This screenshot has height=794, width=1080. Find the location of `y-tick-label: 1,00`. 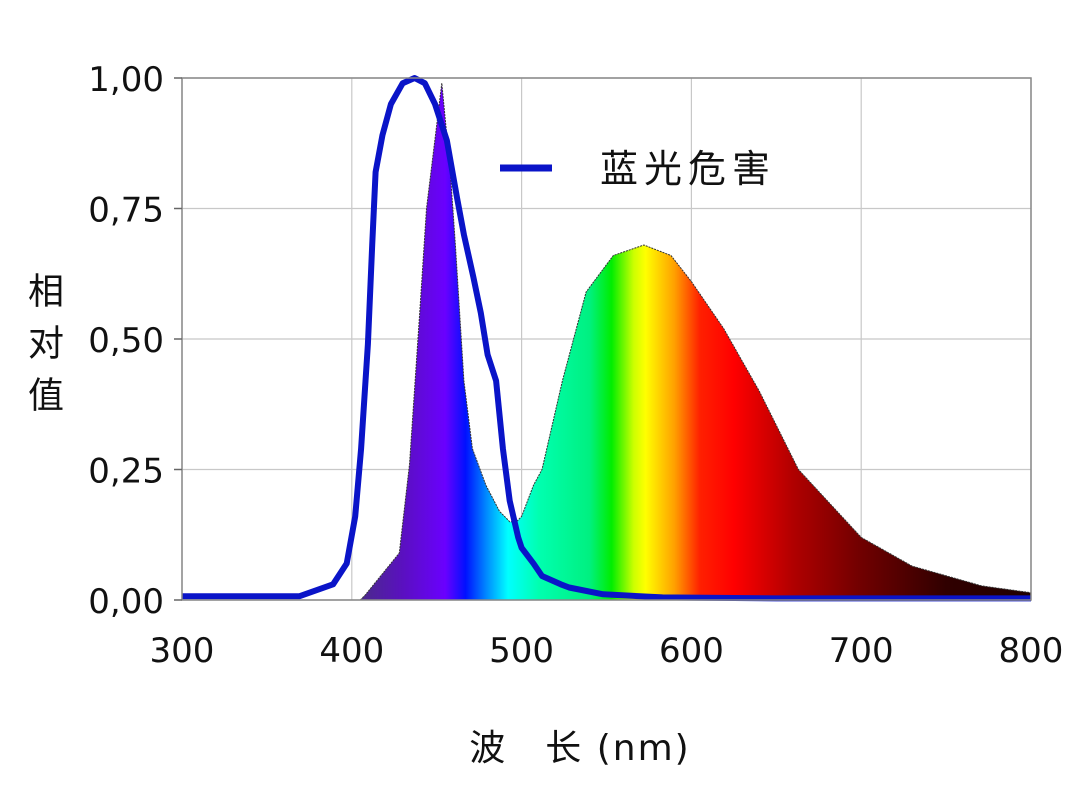

y-tick-label: 1,00 is located at coordinates (126, 80).